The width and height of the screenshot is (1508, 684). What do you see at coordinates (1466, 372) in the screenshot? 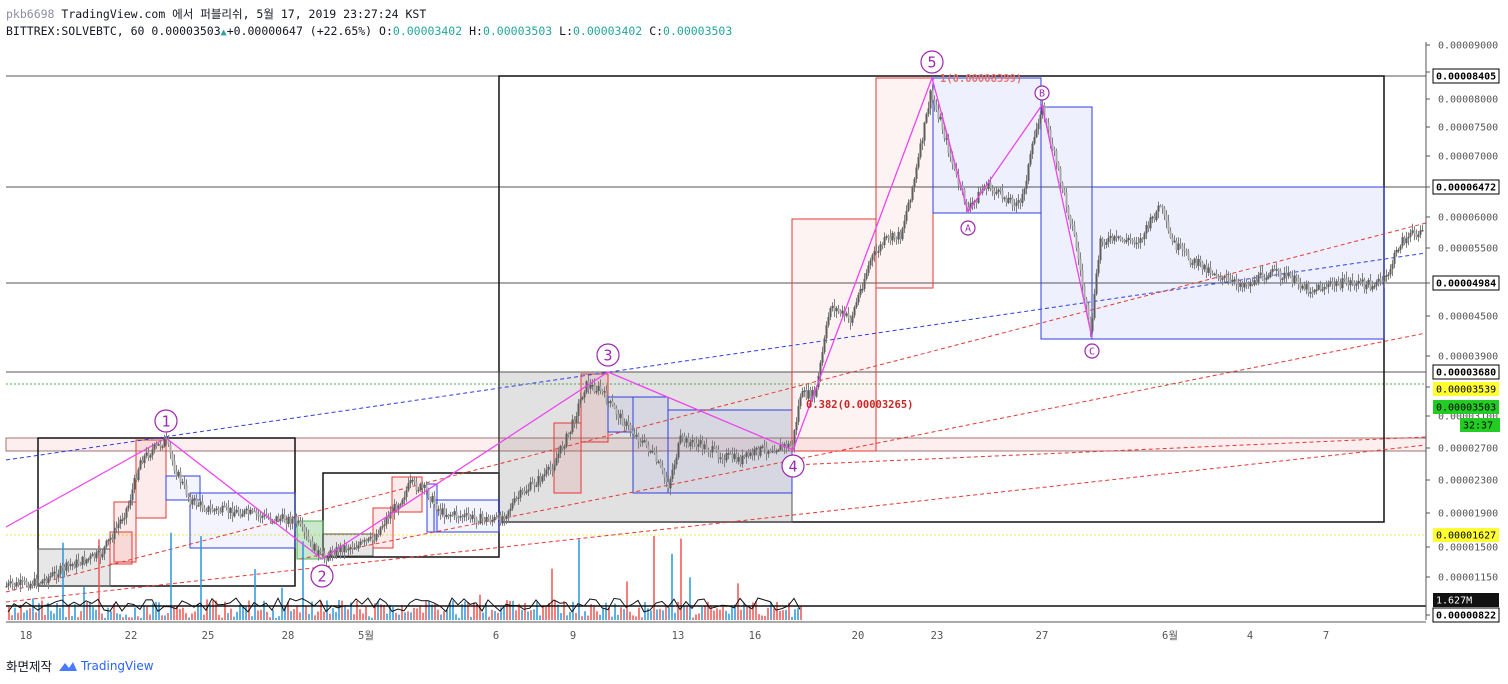
I see `price-badge` at bounding box center [1466, 372].